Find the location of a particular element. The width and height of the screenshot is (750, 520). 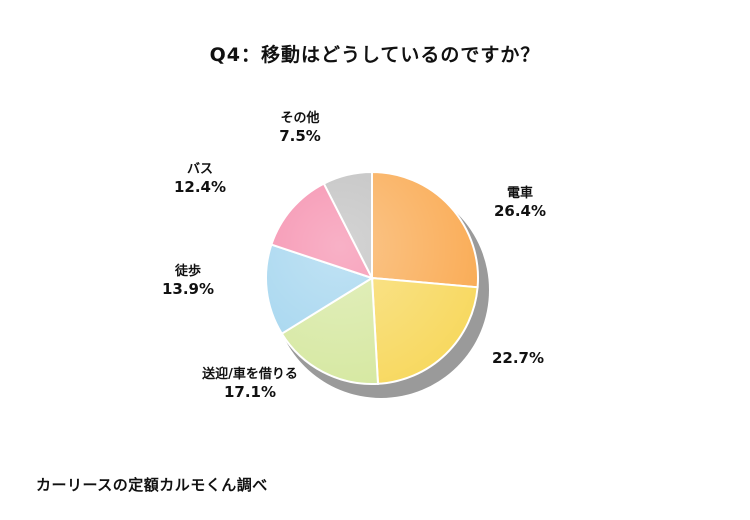

slice-value-label: 26.4% is located at coordinates (520, 211).